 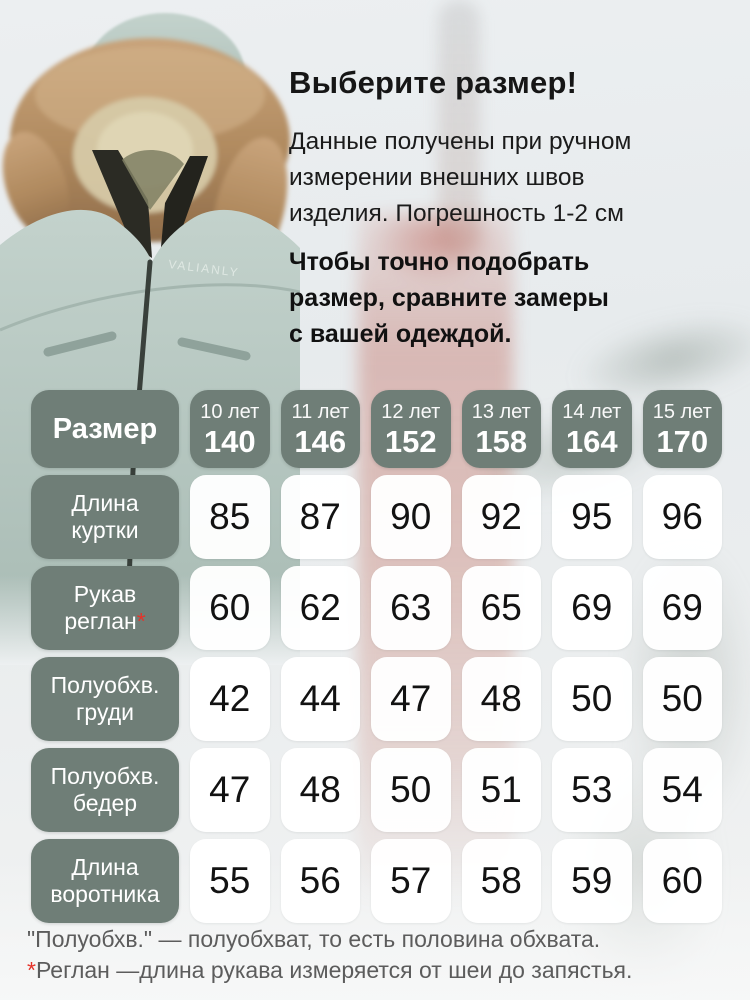 I want to click on age-label: 11 лет, so click(x=320, y=411).